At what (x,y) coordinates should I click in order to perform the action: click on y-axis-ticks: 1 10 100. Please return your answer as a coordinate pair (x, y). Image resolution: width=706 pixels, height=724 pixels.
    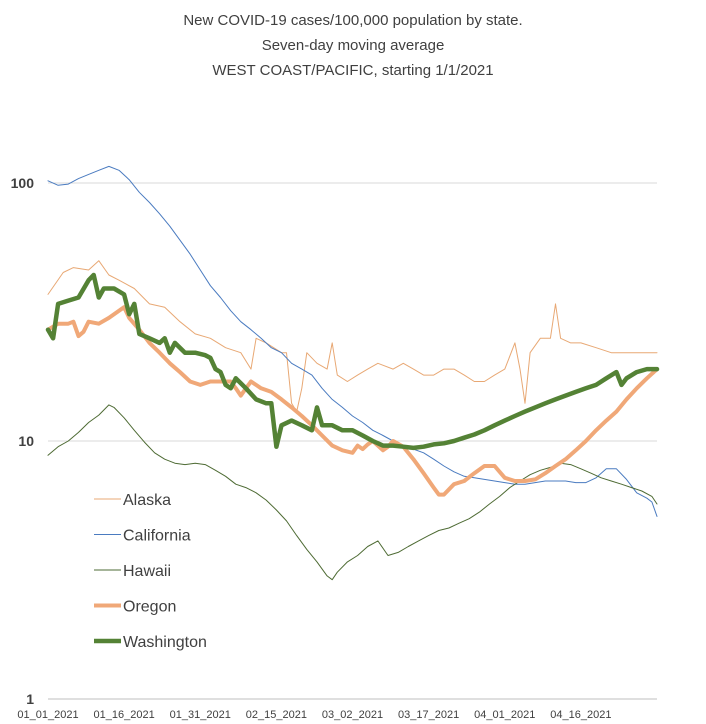
    Looking at the image, I should click on (23, 441).